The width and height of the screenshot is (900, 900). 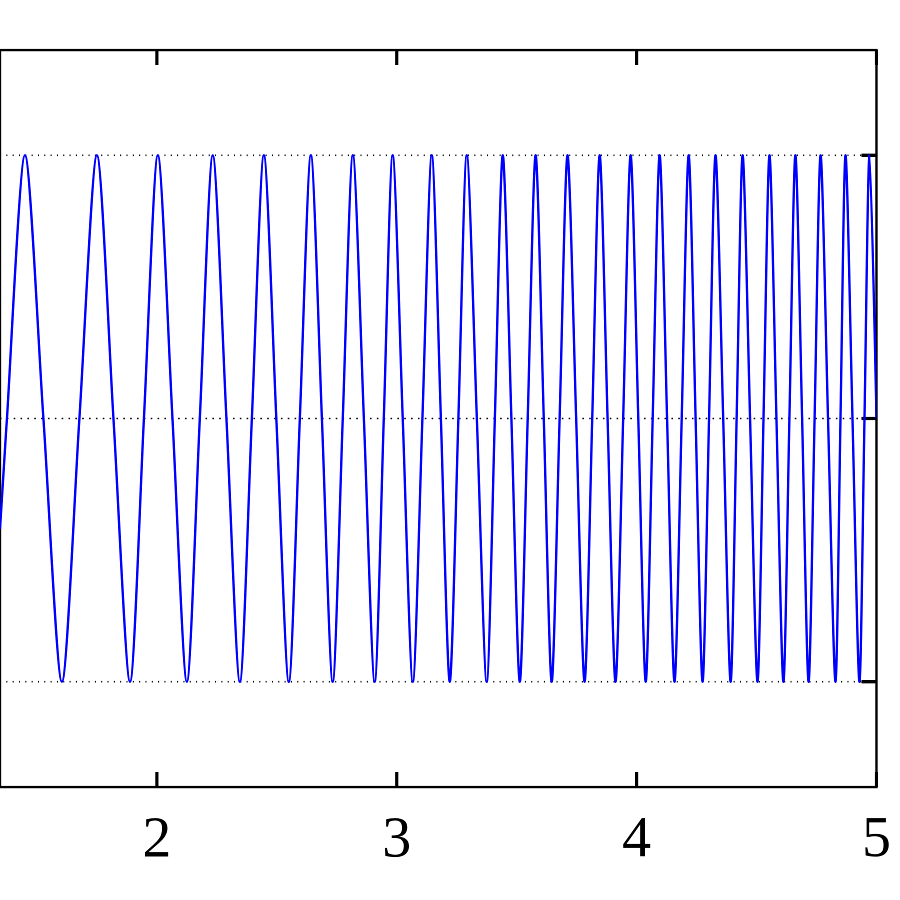 I want to click on x-tick-label: 2, so click(x=156, y=837).